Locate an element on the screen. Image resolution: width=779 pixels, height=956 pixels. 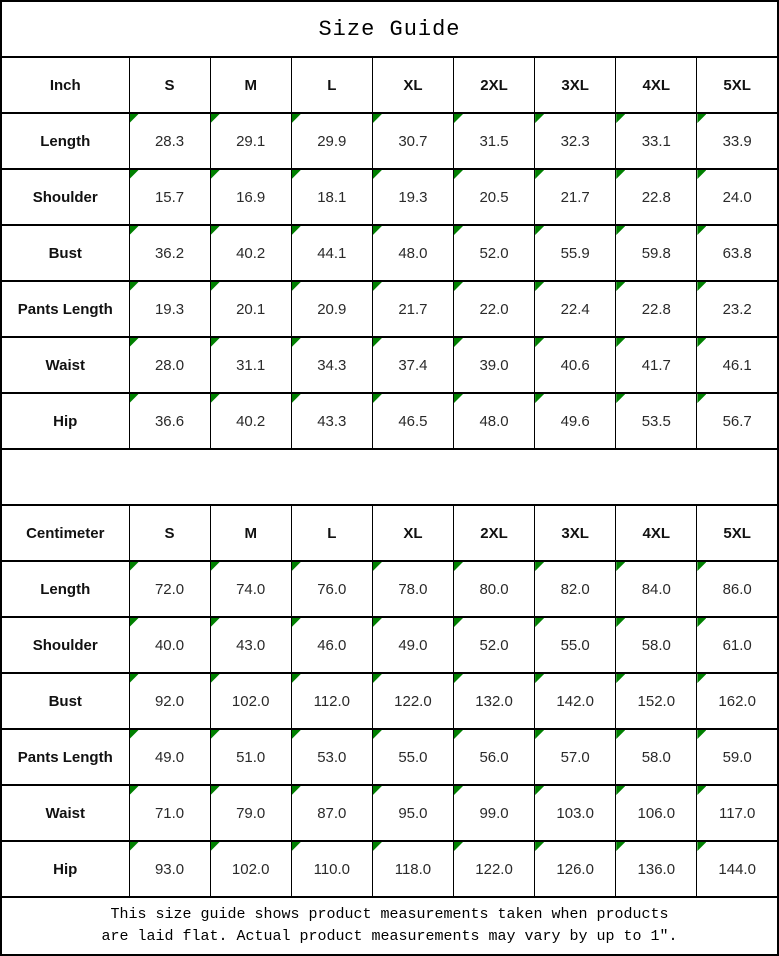
value-cell: 30.7 is located at coordinates (413, 141).